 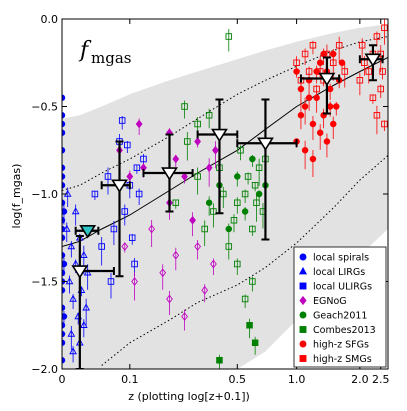 What do you see at coordinates (342, 287) in the screenshot?
I see `legend-label: local ULIRGs` at bounding box center [342, 287].